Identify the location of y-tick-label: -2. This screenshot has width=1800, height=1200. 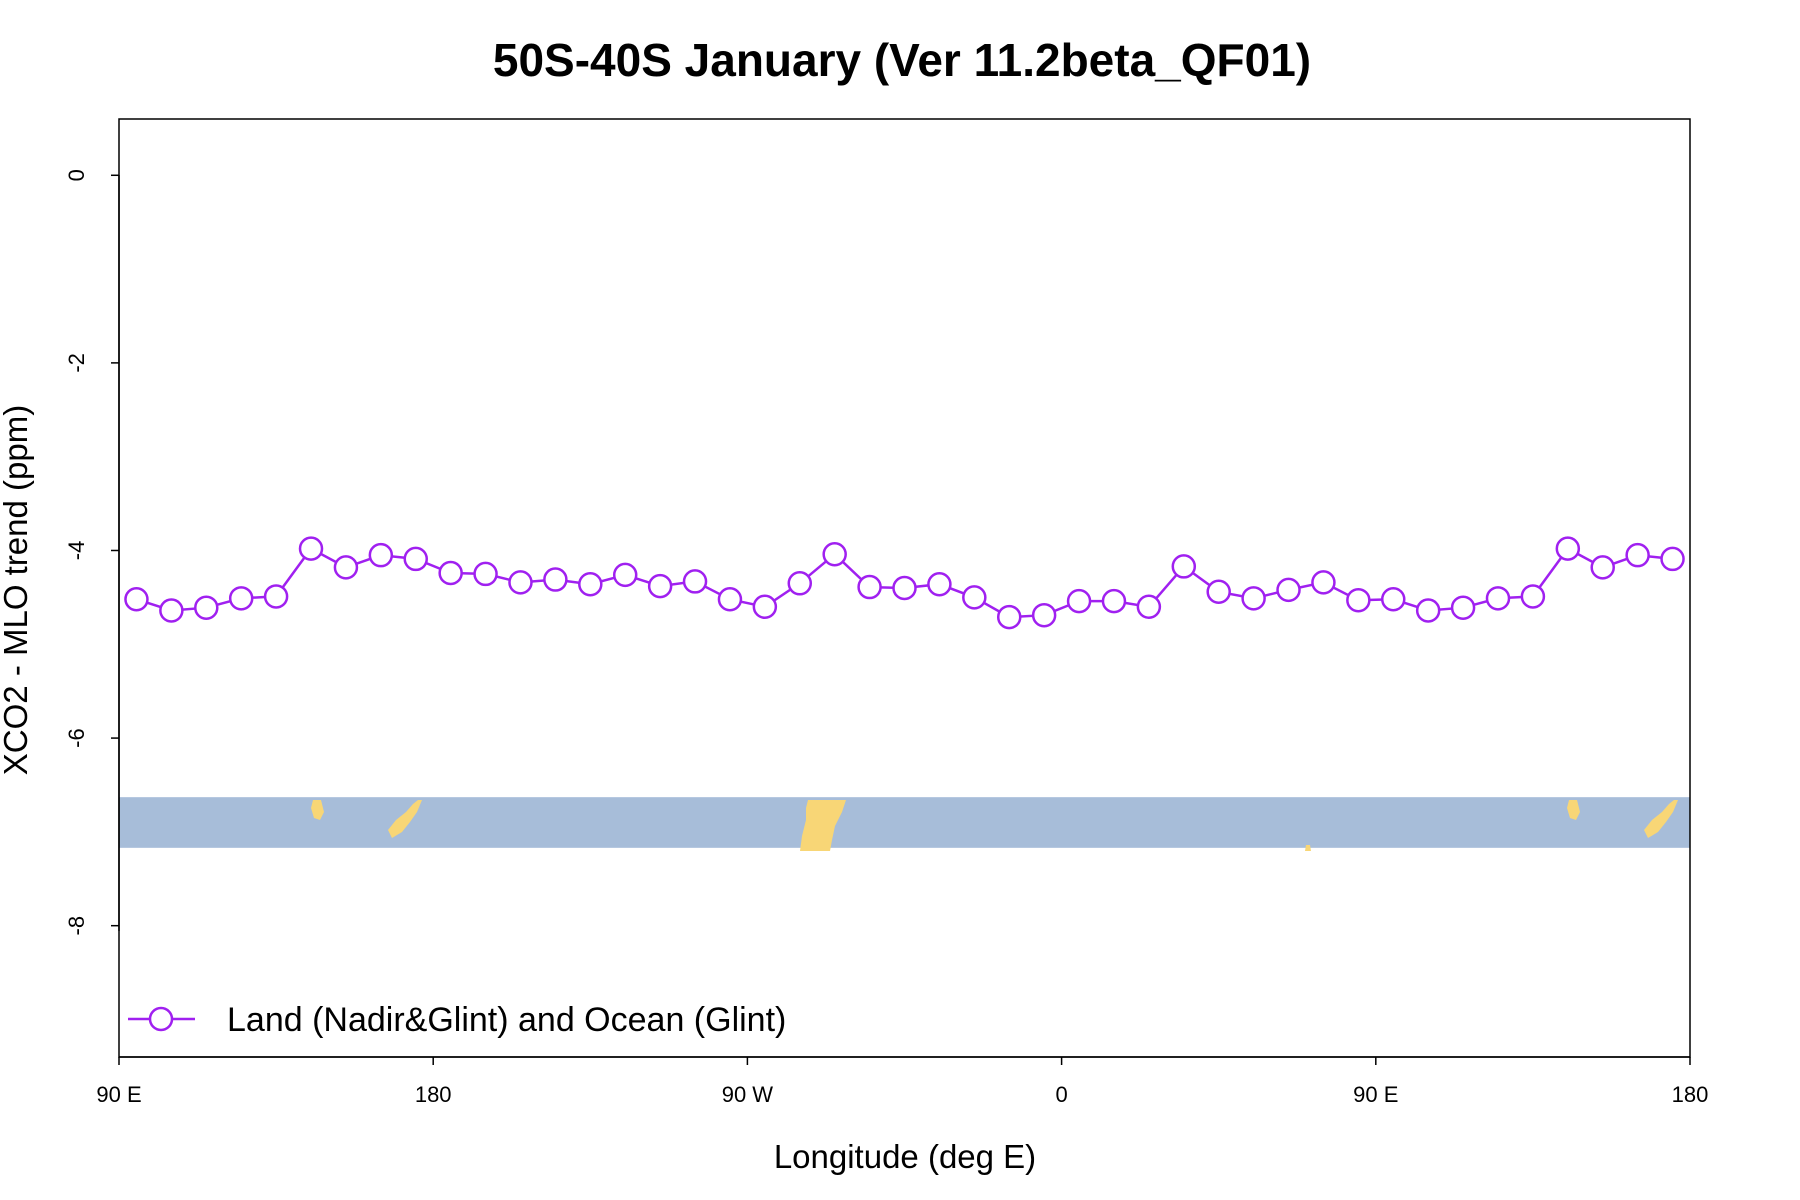
(76, 363).